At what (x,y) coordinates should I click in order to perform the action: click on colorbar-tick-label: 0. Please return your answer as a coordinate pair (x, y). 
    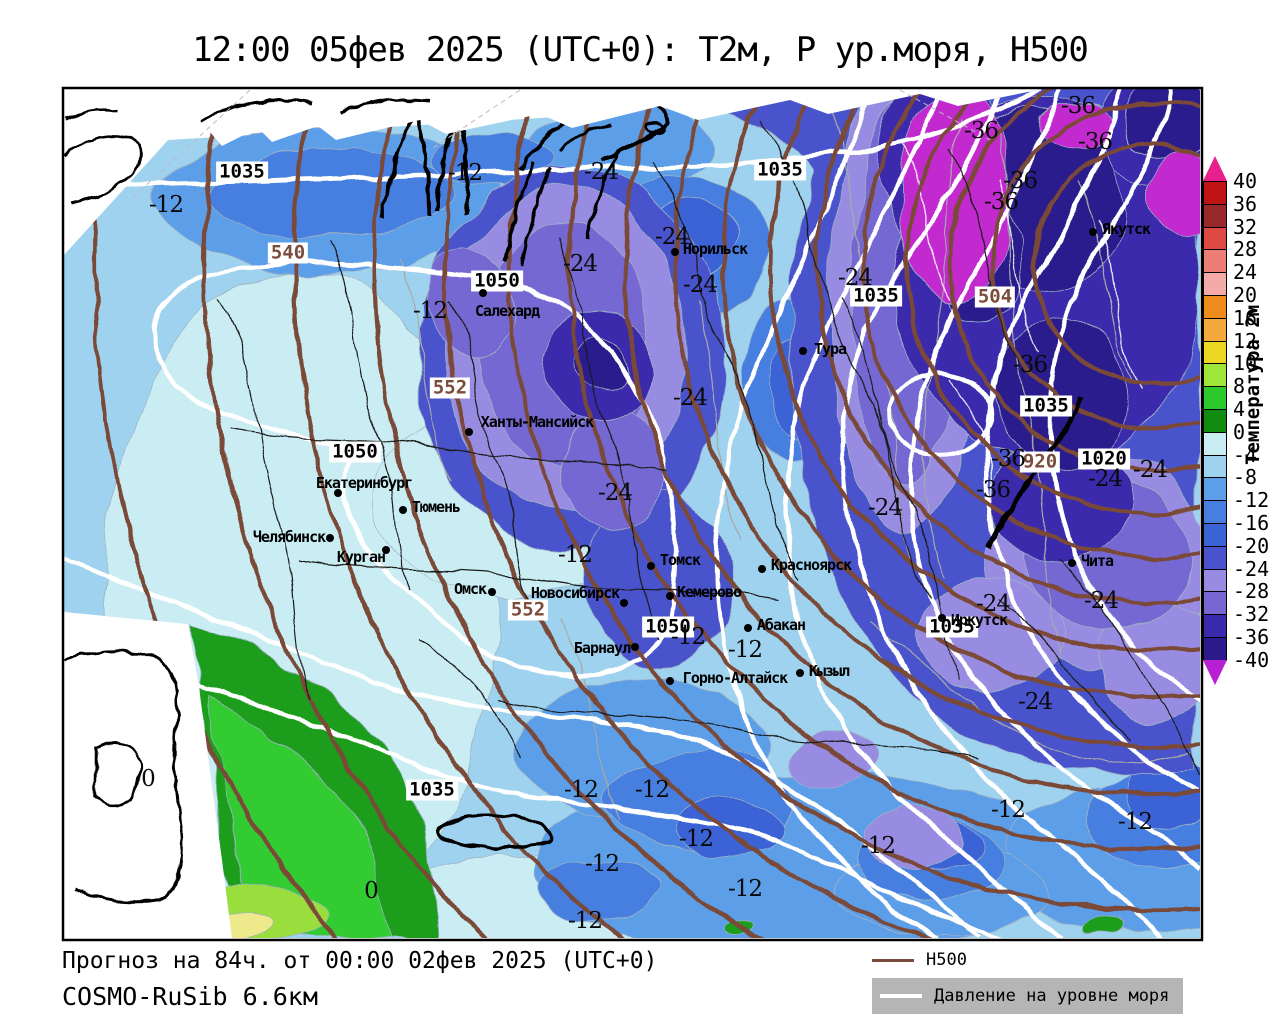
    Looking at the image, I should click on (1239, 431).